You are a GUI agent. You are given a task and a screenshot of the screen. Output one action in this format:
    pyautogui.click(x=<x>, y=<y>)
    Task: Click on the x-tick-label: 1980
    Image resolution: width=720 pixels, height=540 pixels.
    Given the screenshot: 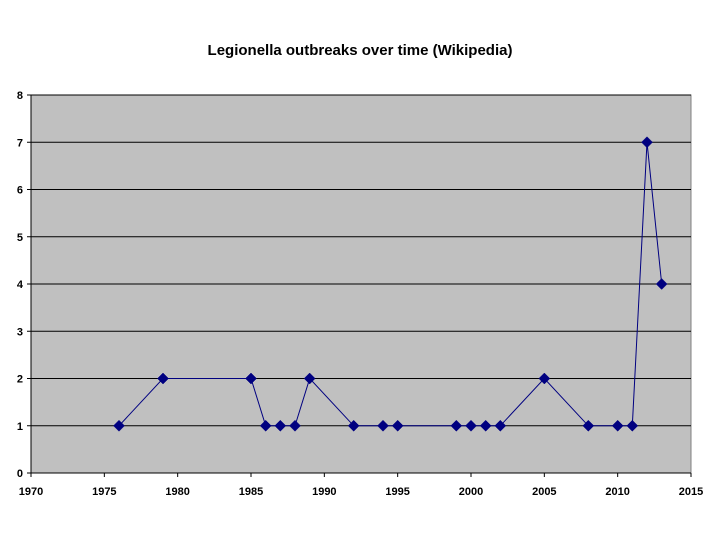 What is the action you would take?
    pyautogui.click(x=177, y=492)
    